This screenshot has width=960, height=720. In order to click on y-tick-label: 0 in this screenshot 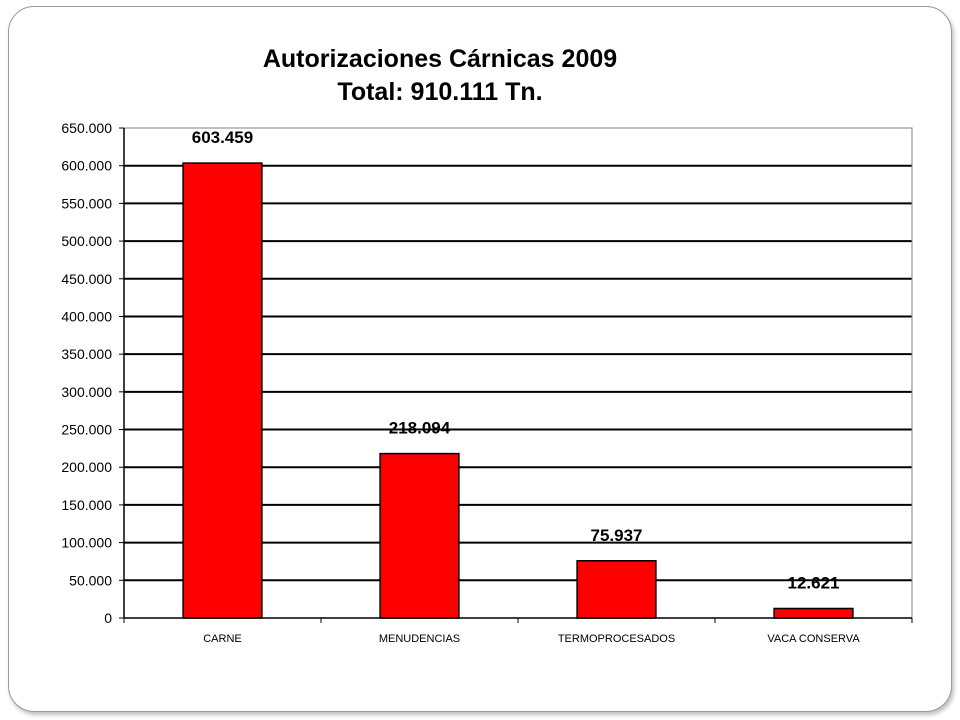, I will do `click(108, 618)`.